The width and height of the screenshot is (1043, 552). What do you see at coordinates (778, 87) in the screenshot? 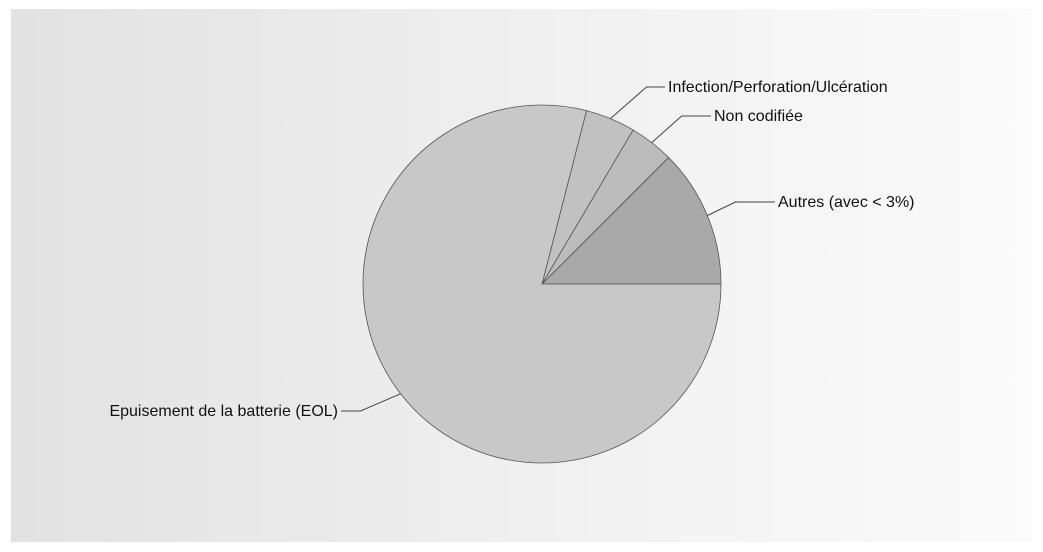
I see `slice-label: Infection/Perforation/Ulcération` at bounding box center [778, 87].